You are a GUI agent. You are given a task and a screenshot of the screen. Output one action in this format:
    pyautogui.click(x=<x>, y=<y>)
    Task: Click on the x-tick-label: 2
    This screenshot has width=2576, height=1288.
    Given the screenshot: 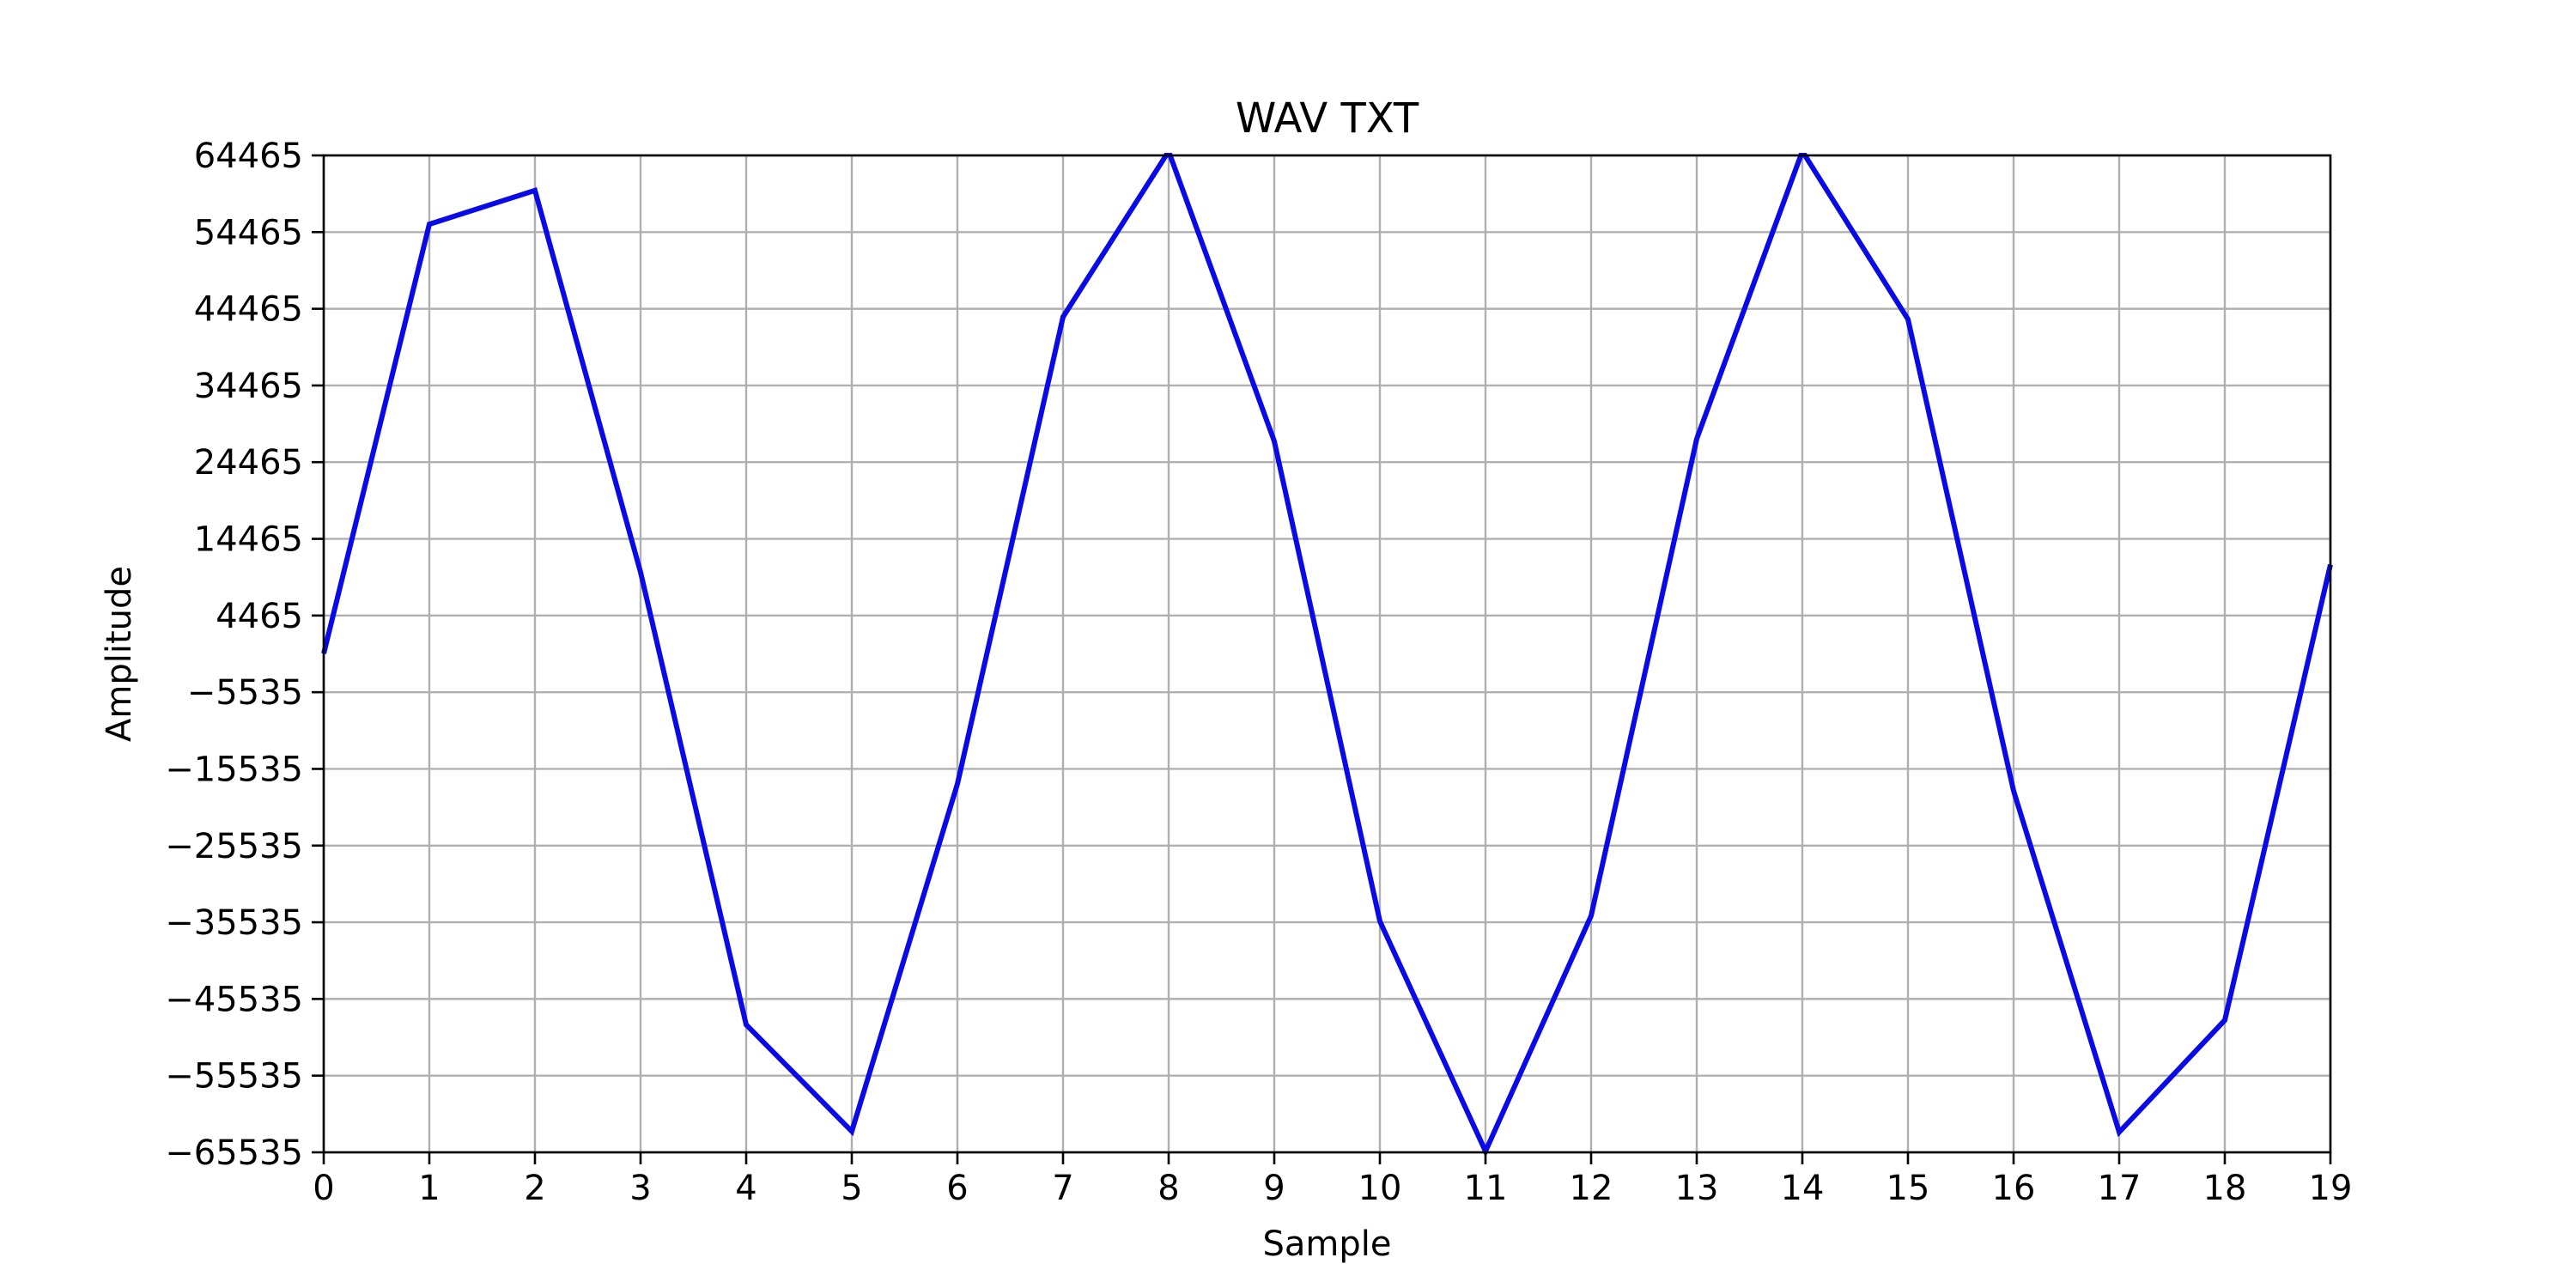 What is the action you would take?
    pyautogui.click(x=534, y=1188)
    